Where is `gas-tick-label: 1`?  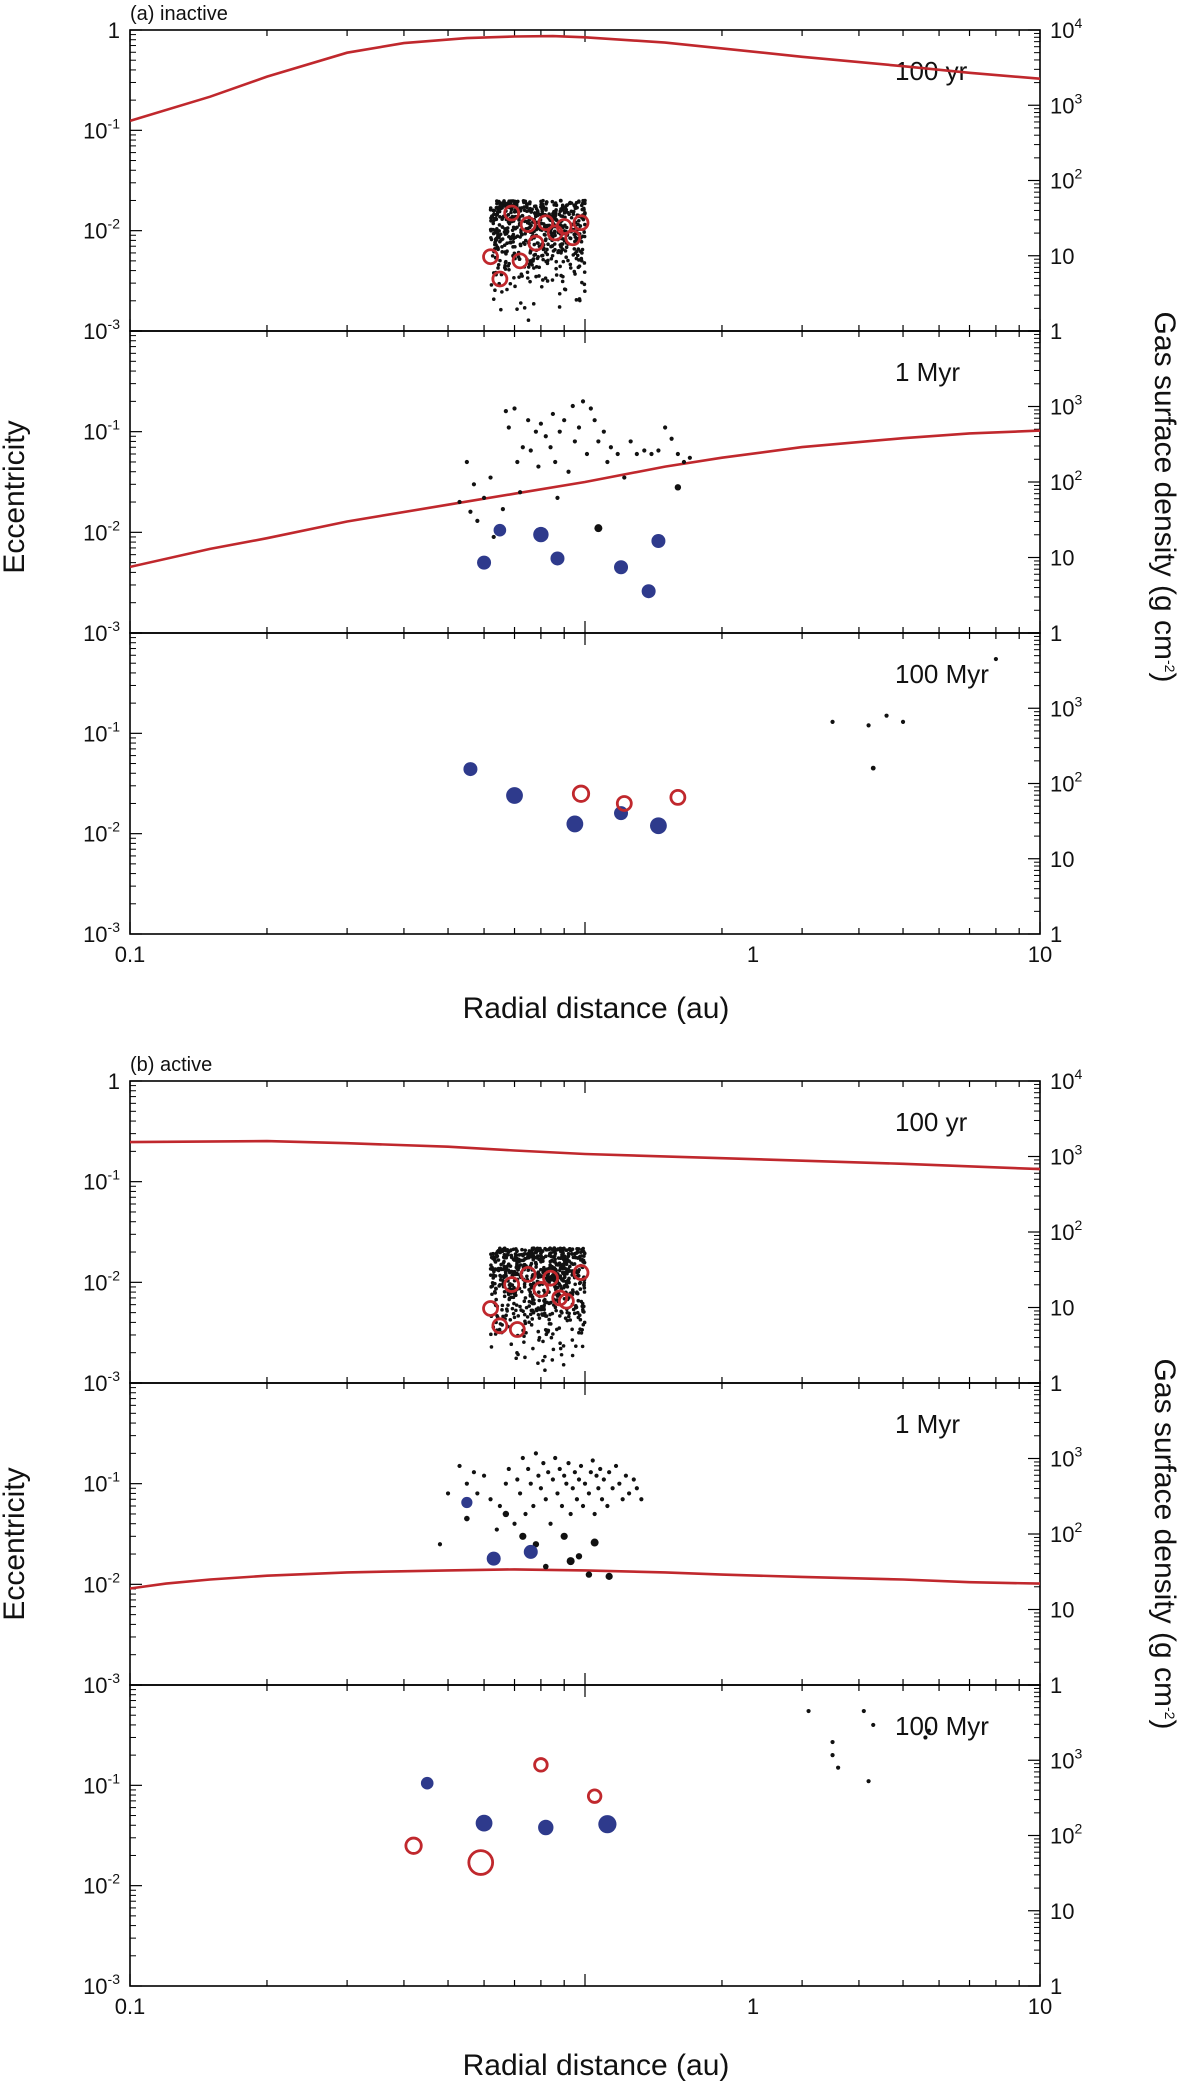
gas-tick-label: 1 is located at coordinates (1056, 331).